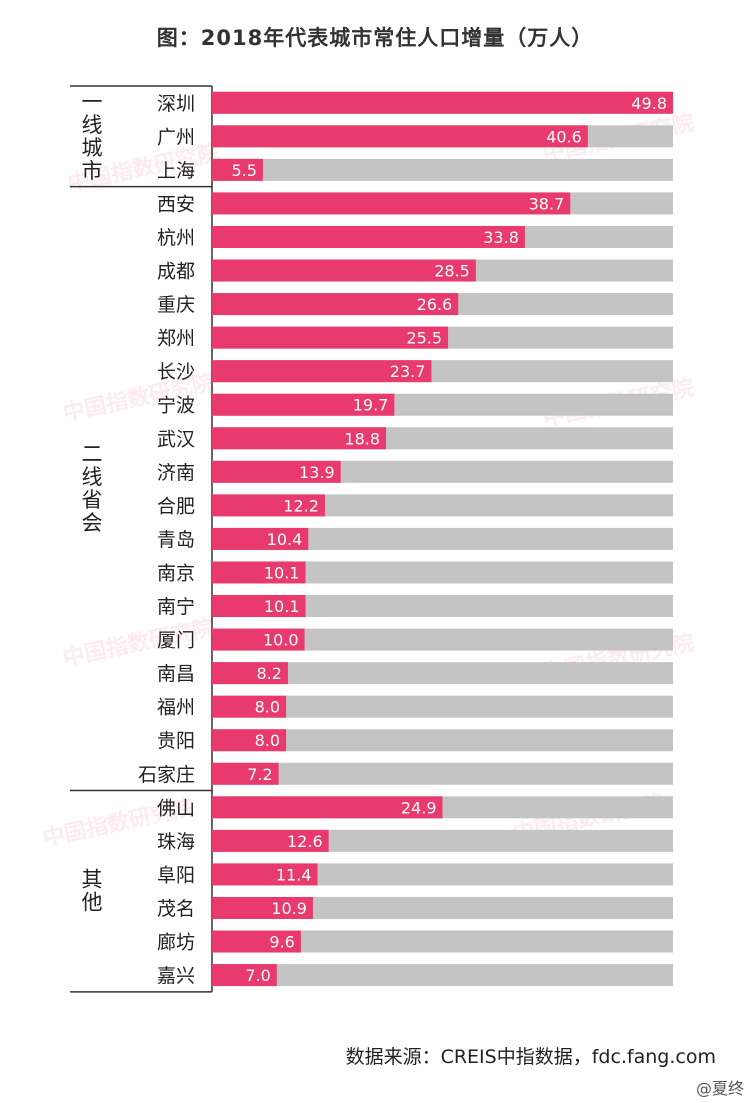  What do you see at coordinates (176, 171) in the screenshot?
I see `category-label: 上海` at bounding box center [176, 171].